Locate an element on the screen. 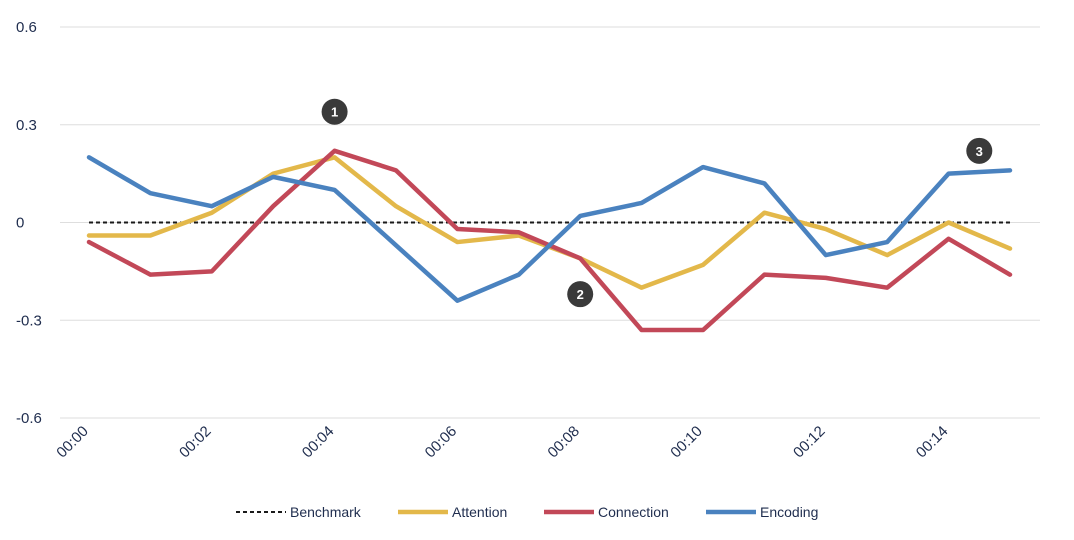 This screenshot has height=540, width=1074. legend-label-encoding: Encoding is located at coordinates (789, 512).